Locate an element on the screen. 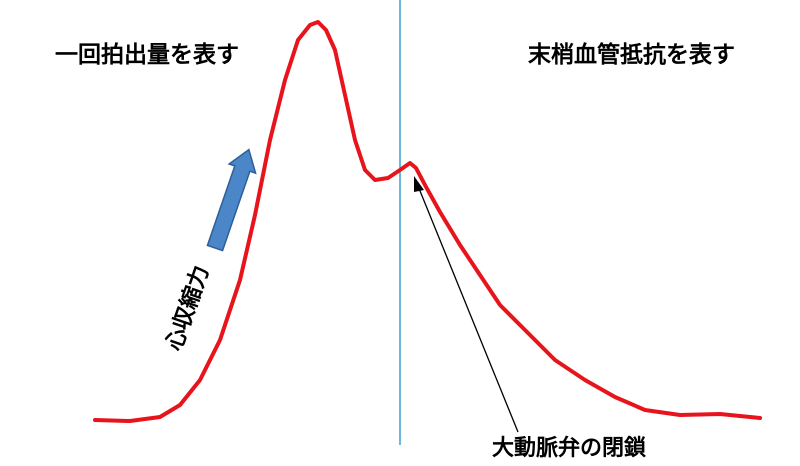 The height and width of the screenshot is (466, 800). contractility-arrow is located at coordinates (231, 200).